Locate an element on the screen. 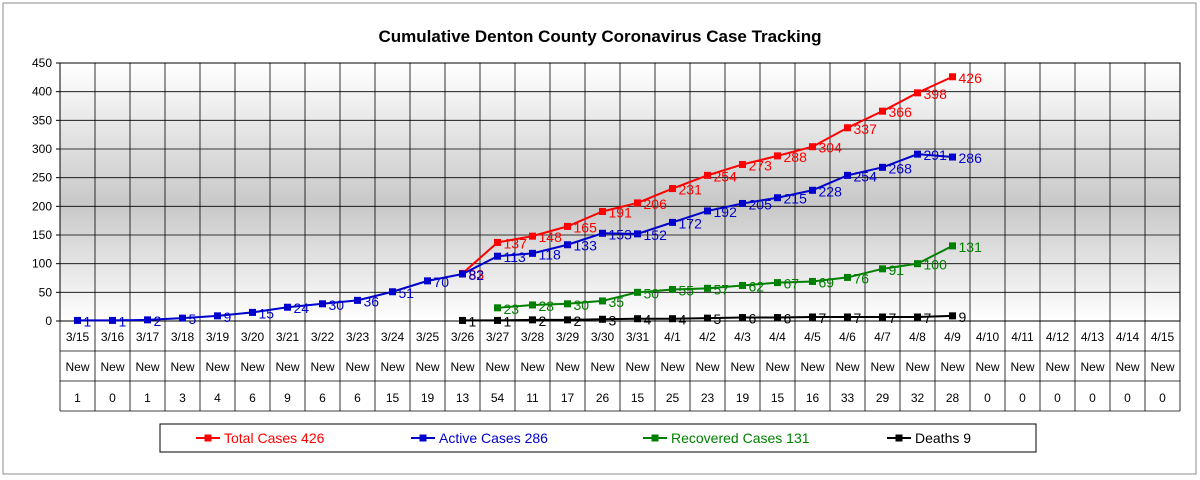 This screenshot has width=1200, height=480. new-cases-value: 3 is located at coordinates (182, 398).